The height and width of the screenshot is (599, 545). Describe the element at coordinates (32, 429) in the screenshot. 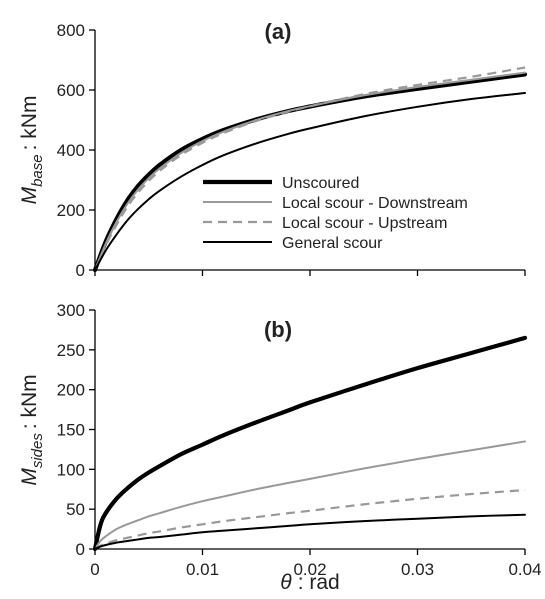

I see `panel-b-ylabel: Msides : kNm` at that location.